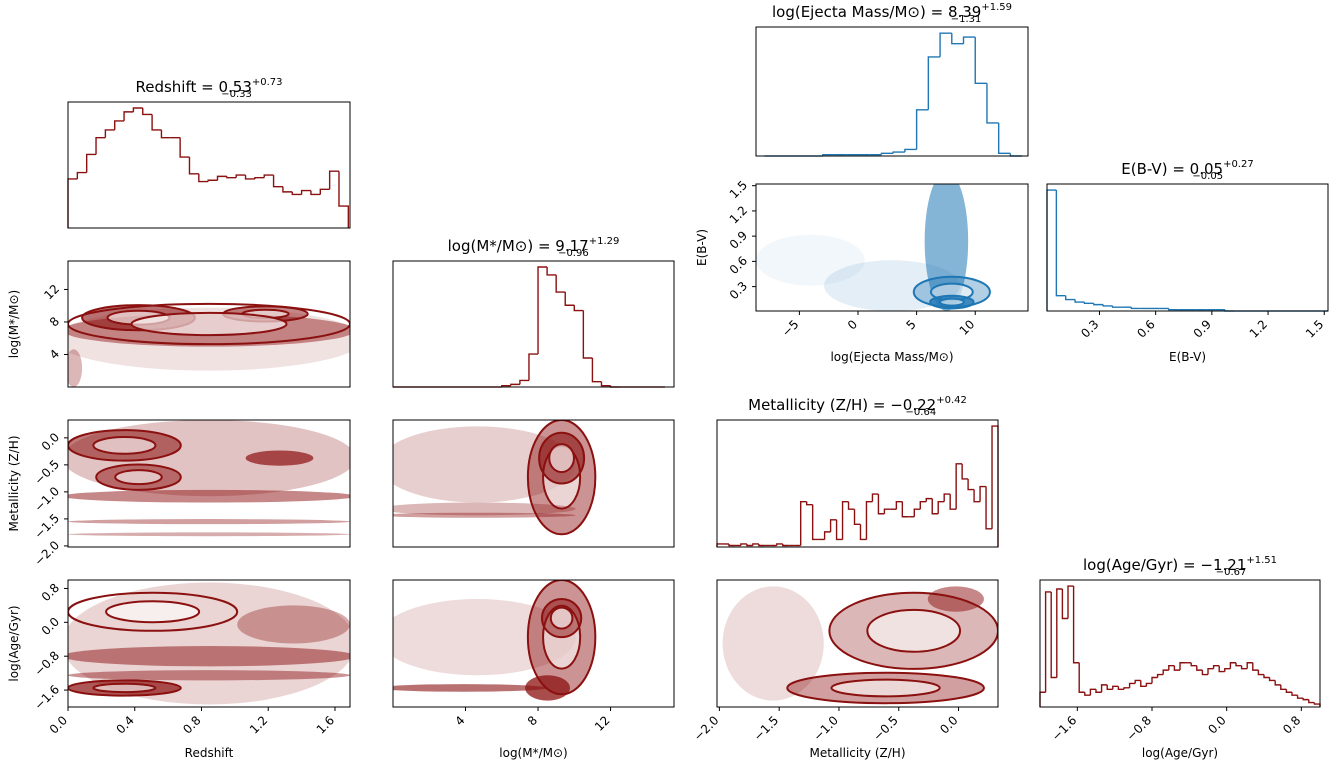 Image resolution: width=1336 pixels, height=767 pixels. I want to click on histogram-panel: log(M*/M⊙) = 9.17+1.29 −0.96, so click(533, 312).